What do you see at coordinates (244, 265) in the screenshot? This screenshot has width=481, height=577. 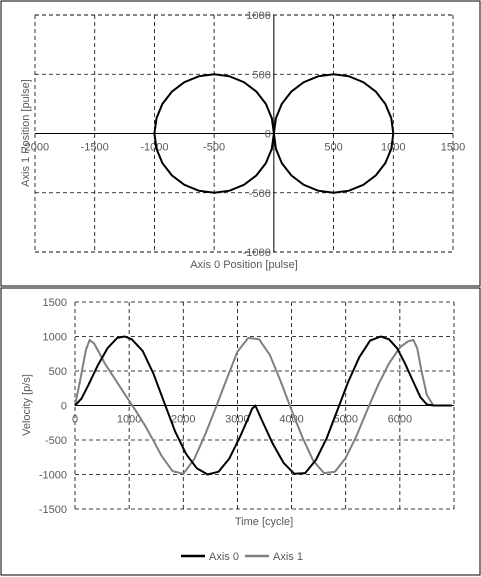 I see `position-chart-x-axis-title: Axis 0 Position [pulse]` at bounding box center [244, 265].